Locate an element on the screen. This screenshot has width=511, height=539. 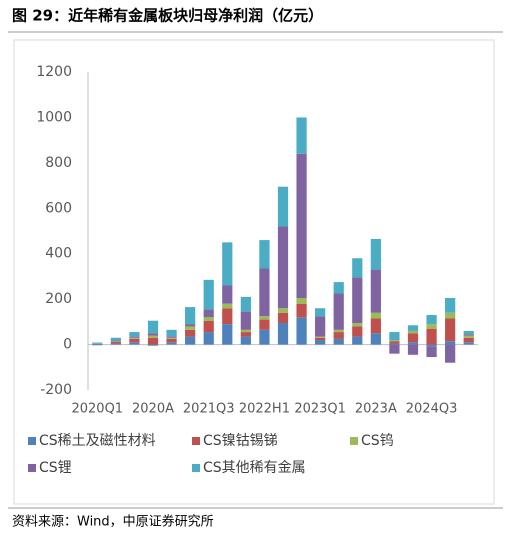
legend-label: CS镍钴锡锑 is located at coordinates (240, 441).